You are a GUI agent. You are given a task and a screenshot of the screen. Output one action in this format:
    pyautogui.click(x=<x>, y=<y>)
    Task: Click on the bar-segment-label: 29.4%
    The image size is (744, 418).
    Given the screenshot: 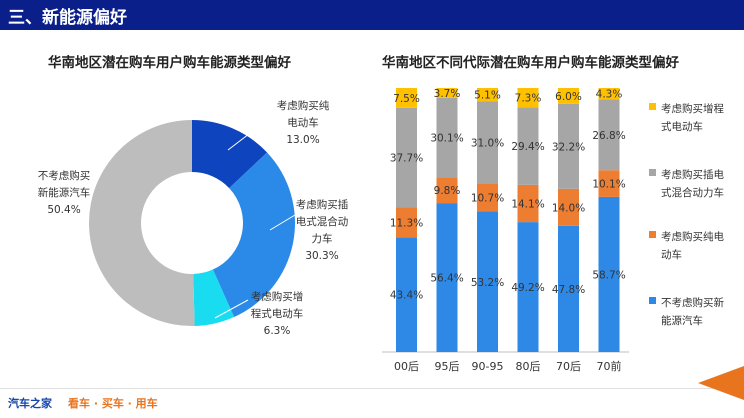 What is the action you would take?
    pyautogui.click(x=527, y=147)
    